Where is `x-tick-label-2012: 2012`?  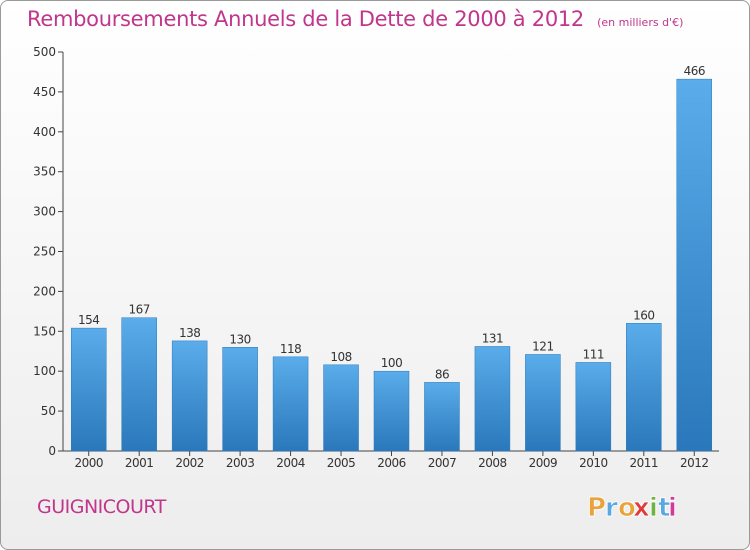 x-tick-label-2012: 2012 is located at coordinates (694, 463).